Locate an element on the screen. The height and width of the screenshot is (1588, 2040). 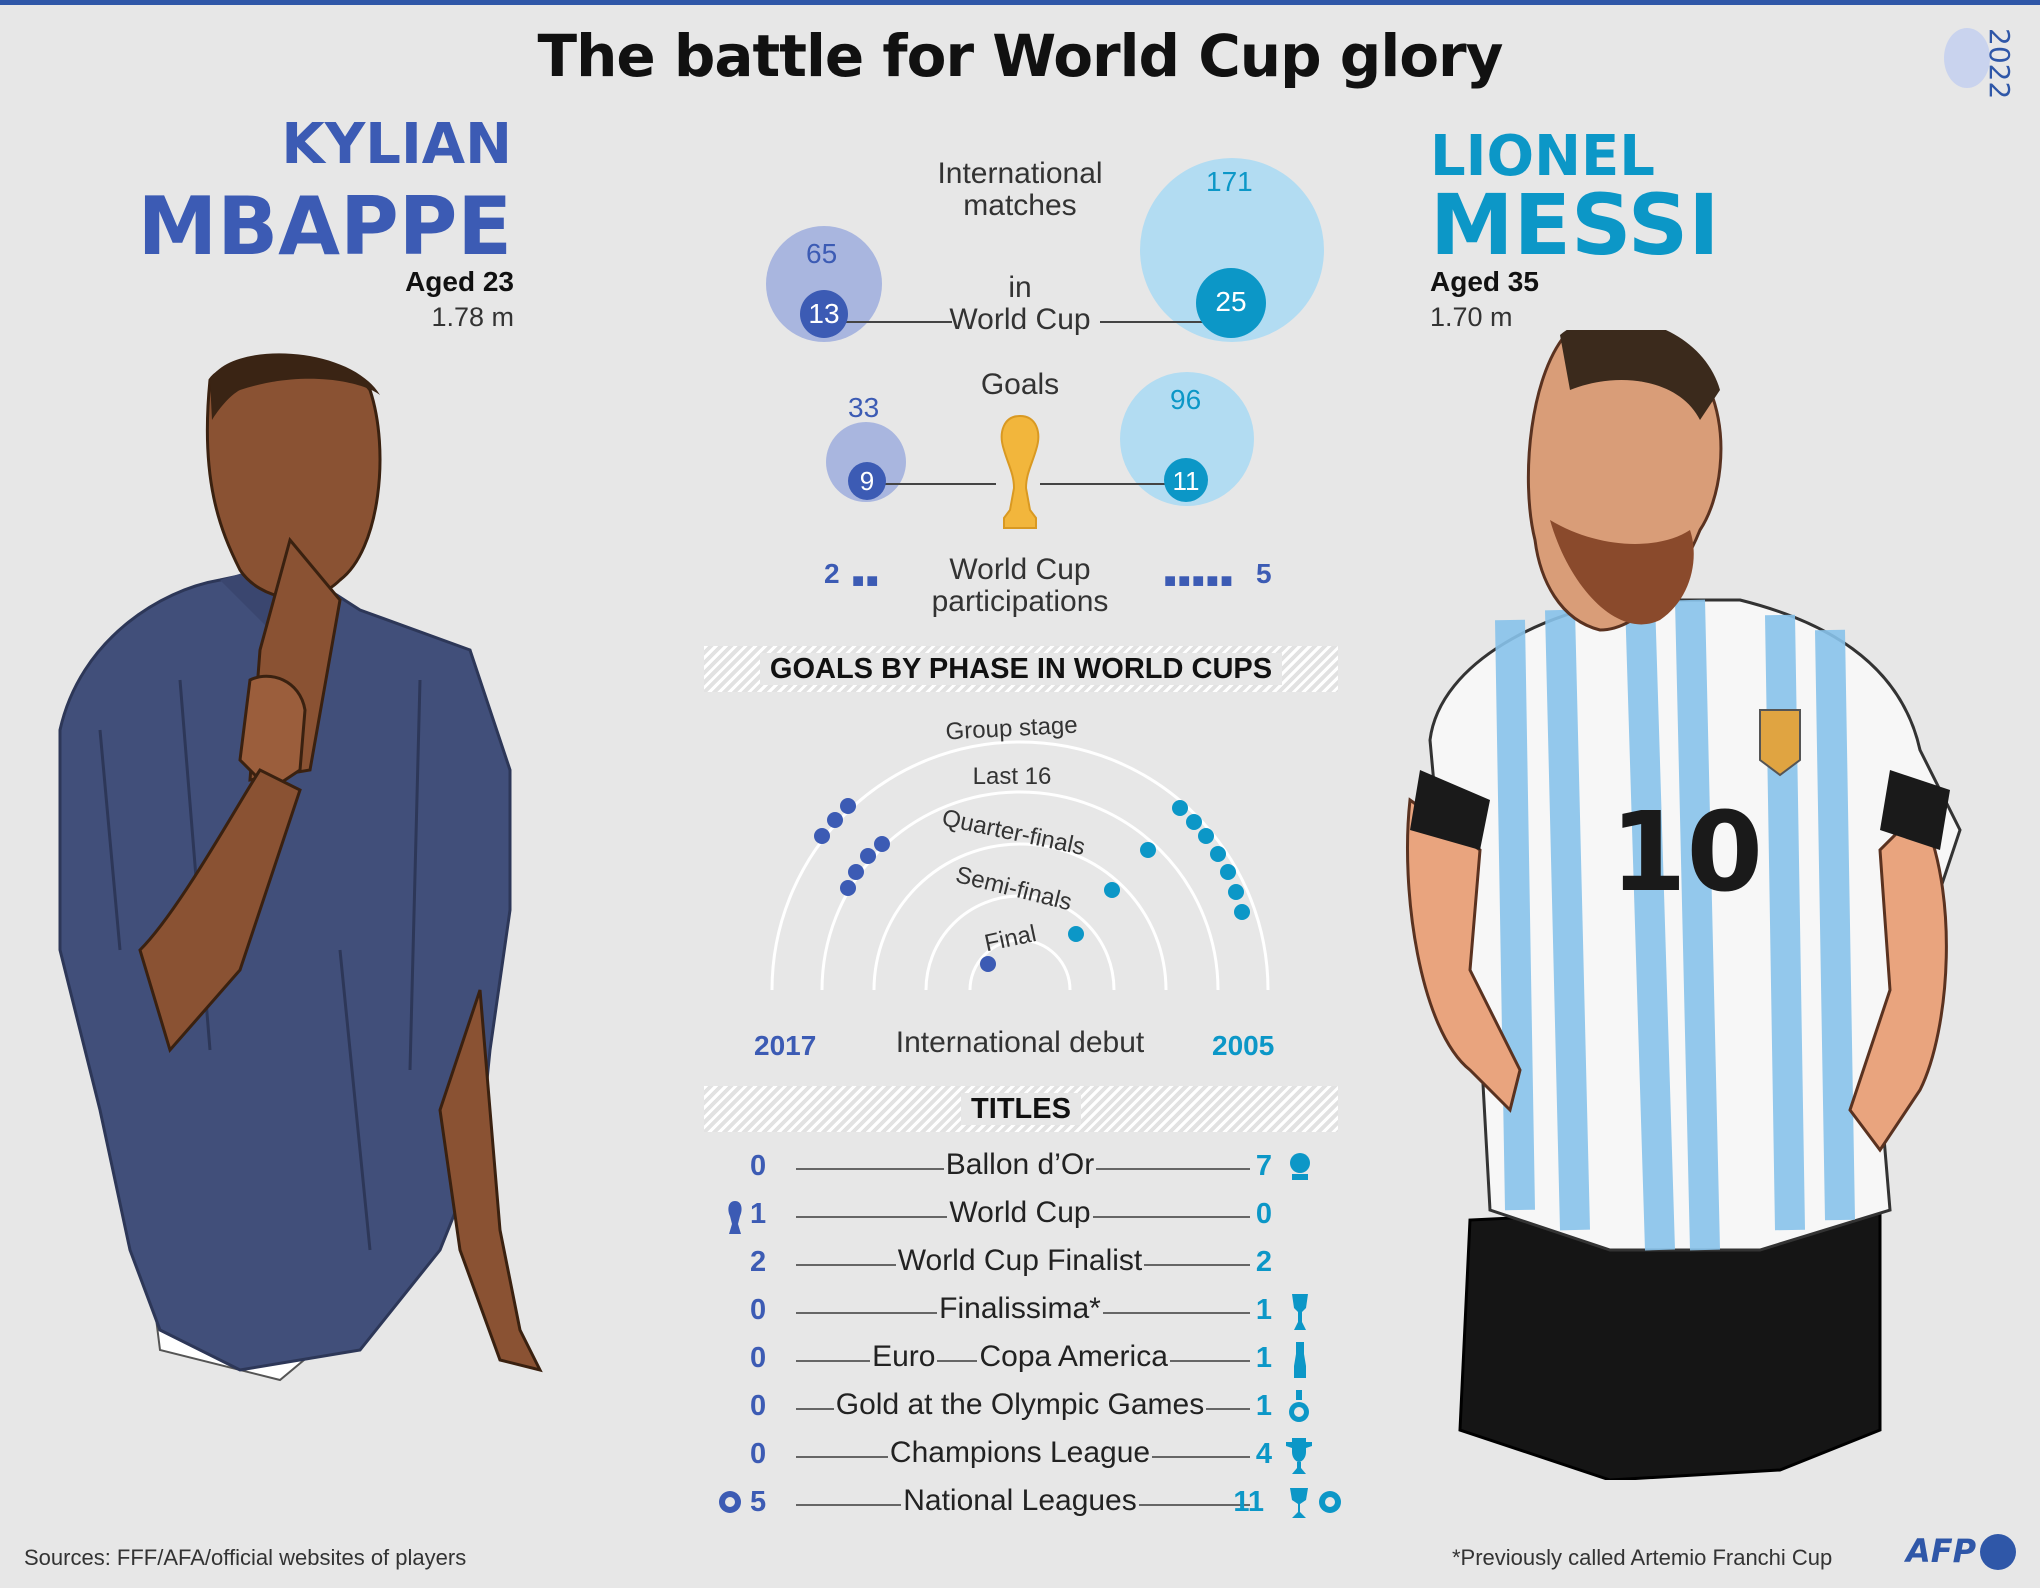
mbappe-title-count: 1 is located at coordinates (758, 1214).